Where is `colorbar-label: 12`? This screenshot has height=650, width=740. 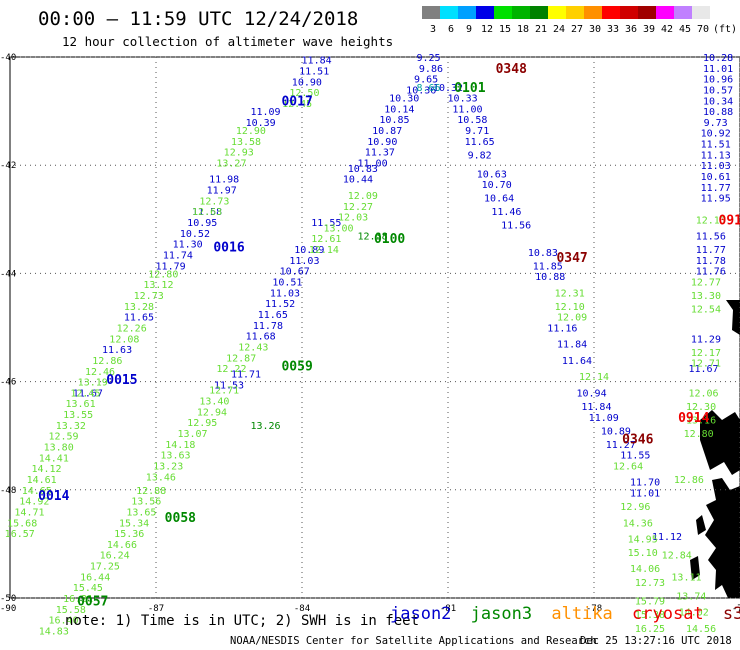
colorbar-label: 12 is located at coordinates (487, 29).